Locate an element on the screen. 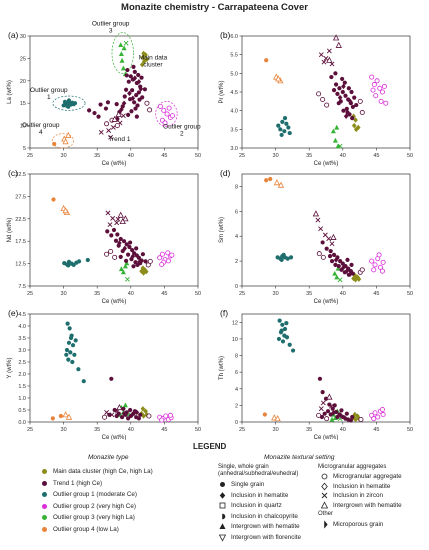  legend-item-label: Intergrown with hematite is located at coordinates (265, 526).